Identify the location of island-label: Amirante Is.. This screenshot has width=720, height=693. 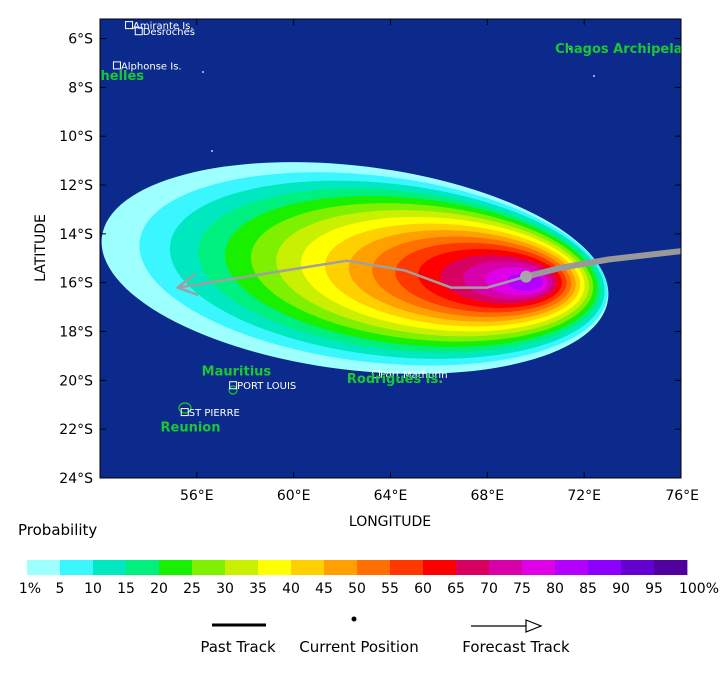
(163, 26).